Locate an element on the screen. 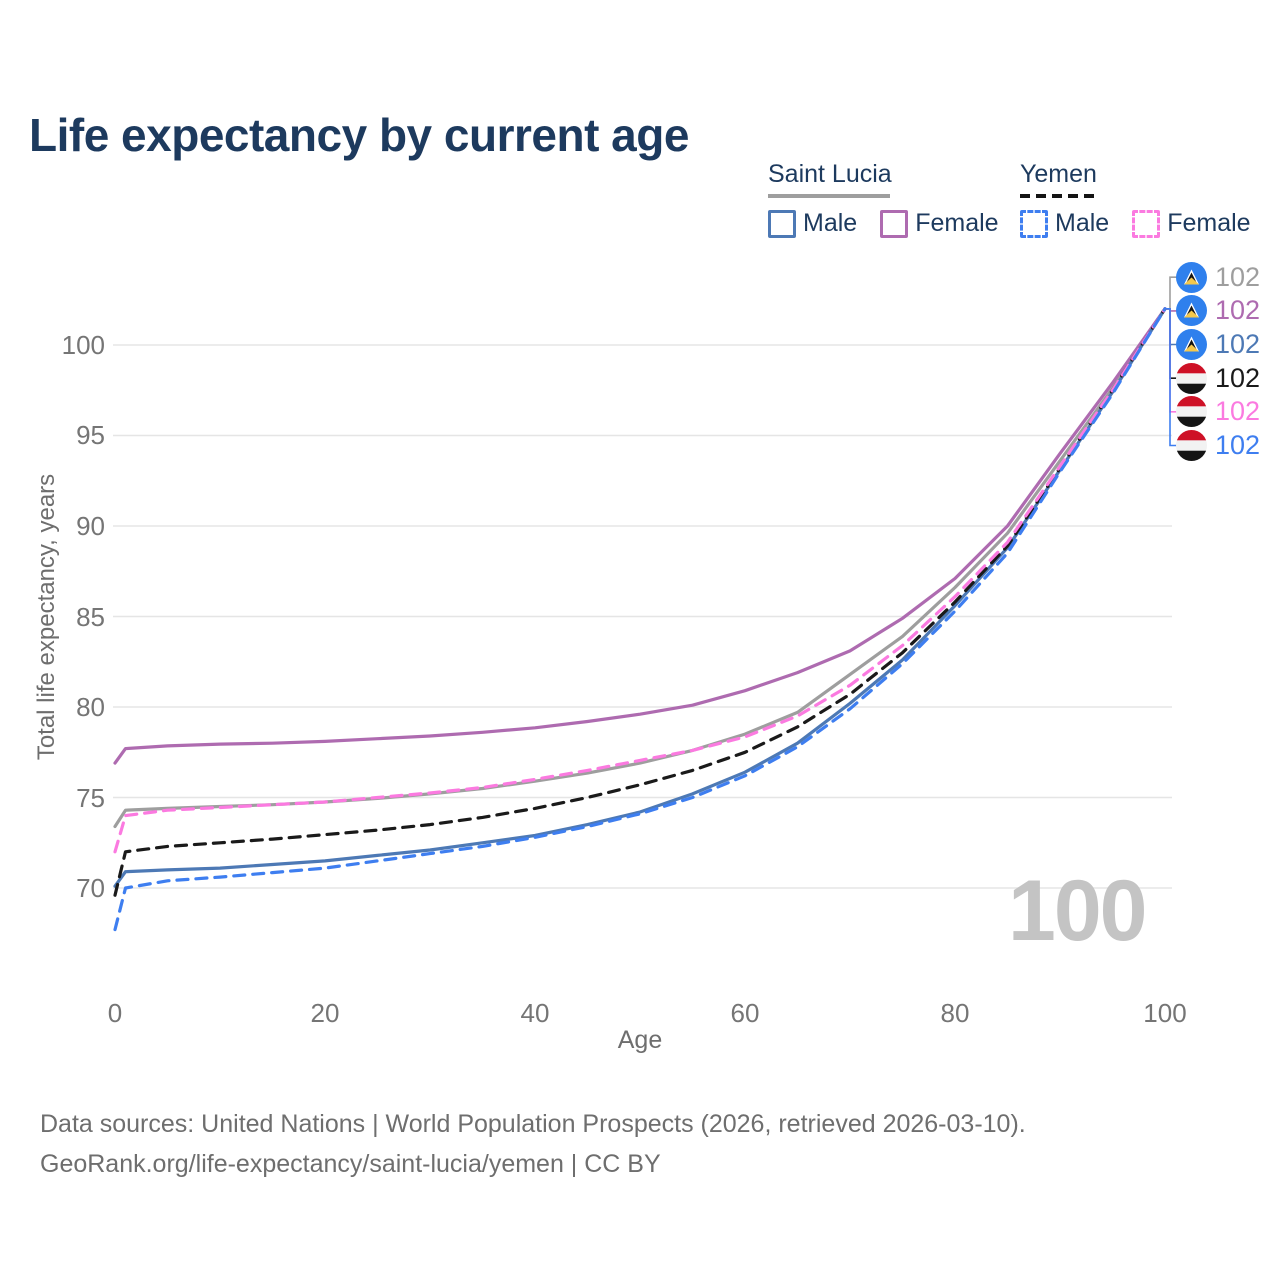 The width and height of the screenshot is (1280, 1280). endpoint-row-yemen-female: 102 is located at coordinates (1218, 412).